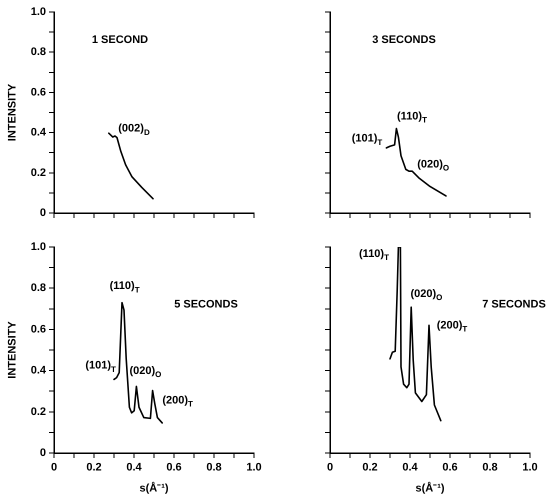 The height and width of the screenshot is (497, 552). Describe the element at coordinates (404, 40) in the screenshot. I see `text: 3 SECONDS` at that location.